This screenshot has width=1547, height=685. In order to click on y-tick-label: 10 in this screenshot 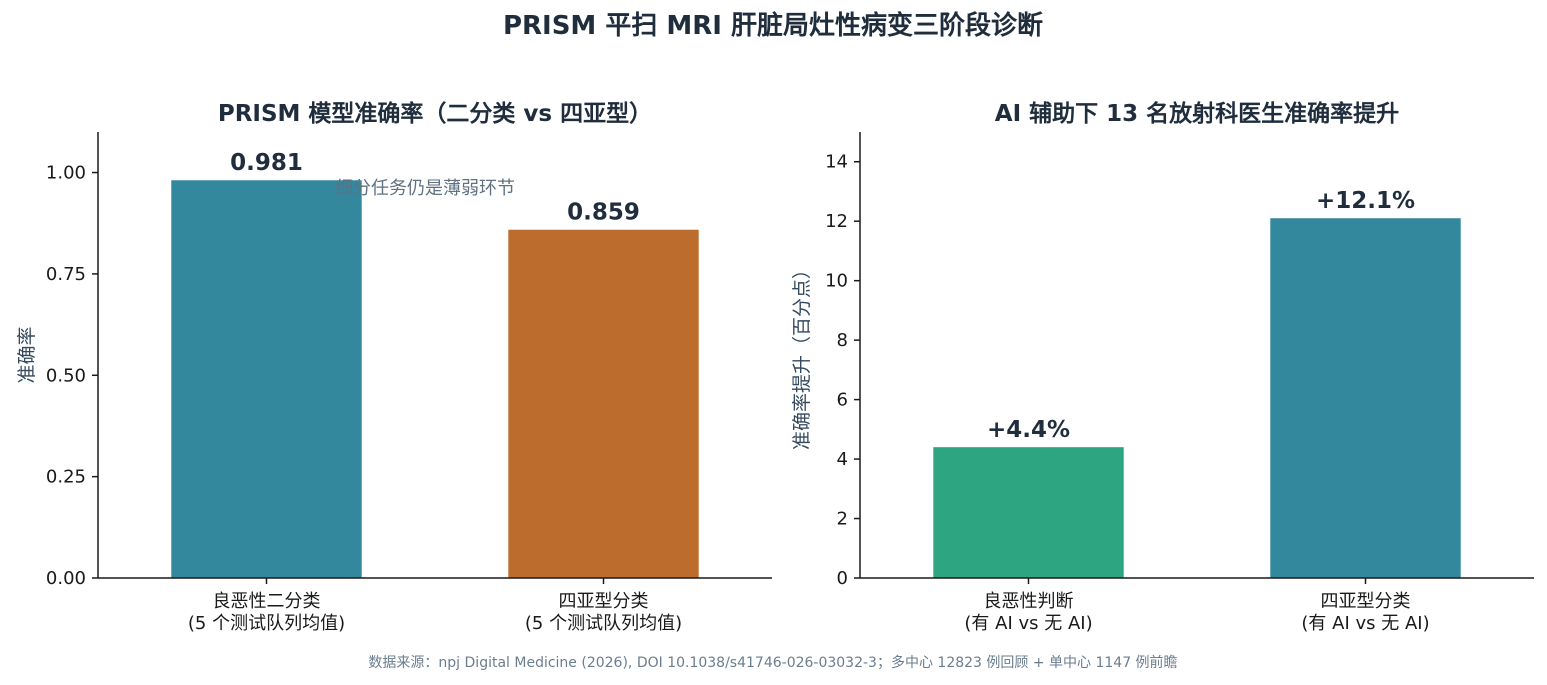, I will do `click(836, 281)`.